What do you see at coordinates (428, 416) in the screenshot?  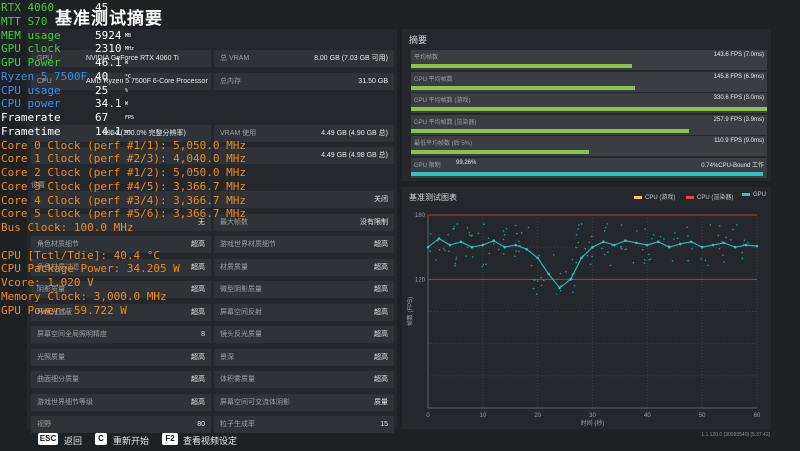 I see `x-tick-label: 0` at bounding box center [428, 416].